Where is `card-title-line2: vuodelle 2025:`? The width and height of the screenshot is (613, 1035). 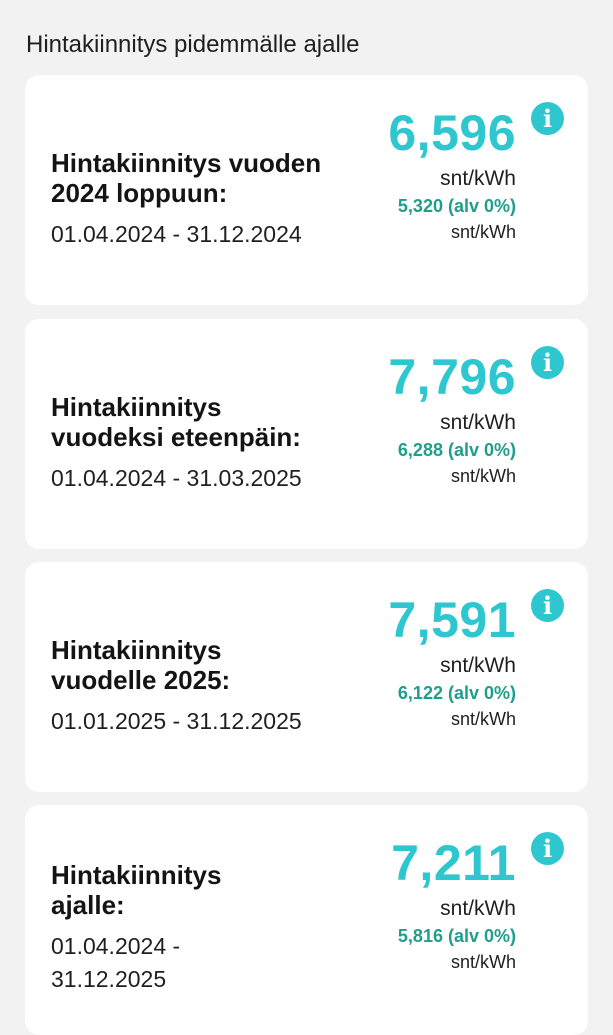 card-title-line2: vuodelle 2025: is located at coordinates (141, 680).